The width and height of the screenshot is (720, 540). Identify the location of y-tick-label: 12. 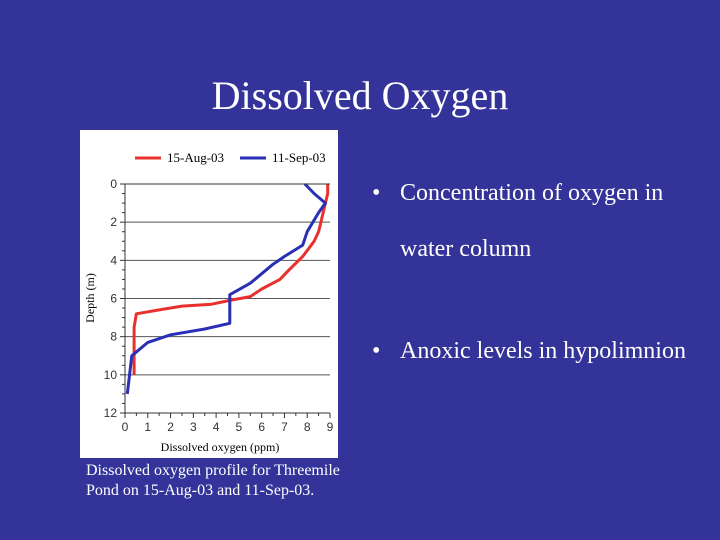
(111, 413).